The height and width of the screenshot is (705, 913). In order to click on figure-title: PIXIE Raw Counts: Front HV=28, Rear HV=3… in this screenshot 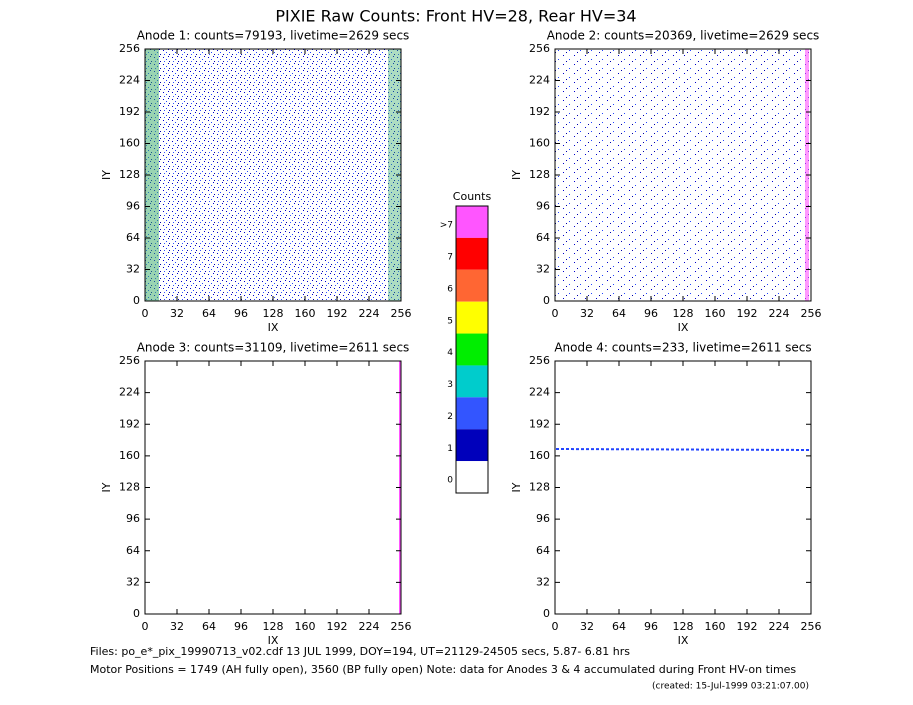, I will do `click(455, 16)`.